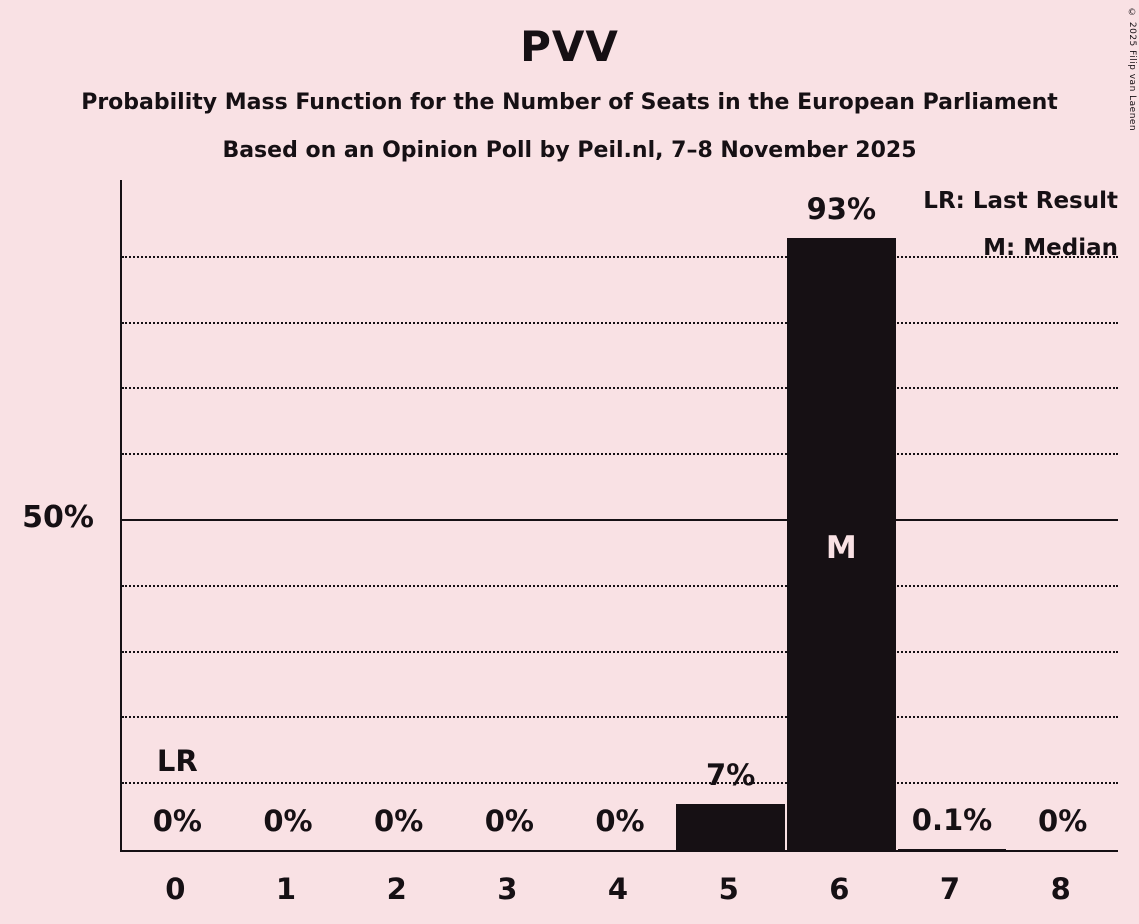 The height and width of the screenshot is (924, 1139). I want to click on x-tick-seat-2: 2, so click(396, 889).